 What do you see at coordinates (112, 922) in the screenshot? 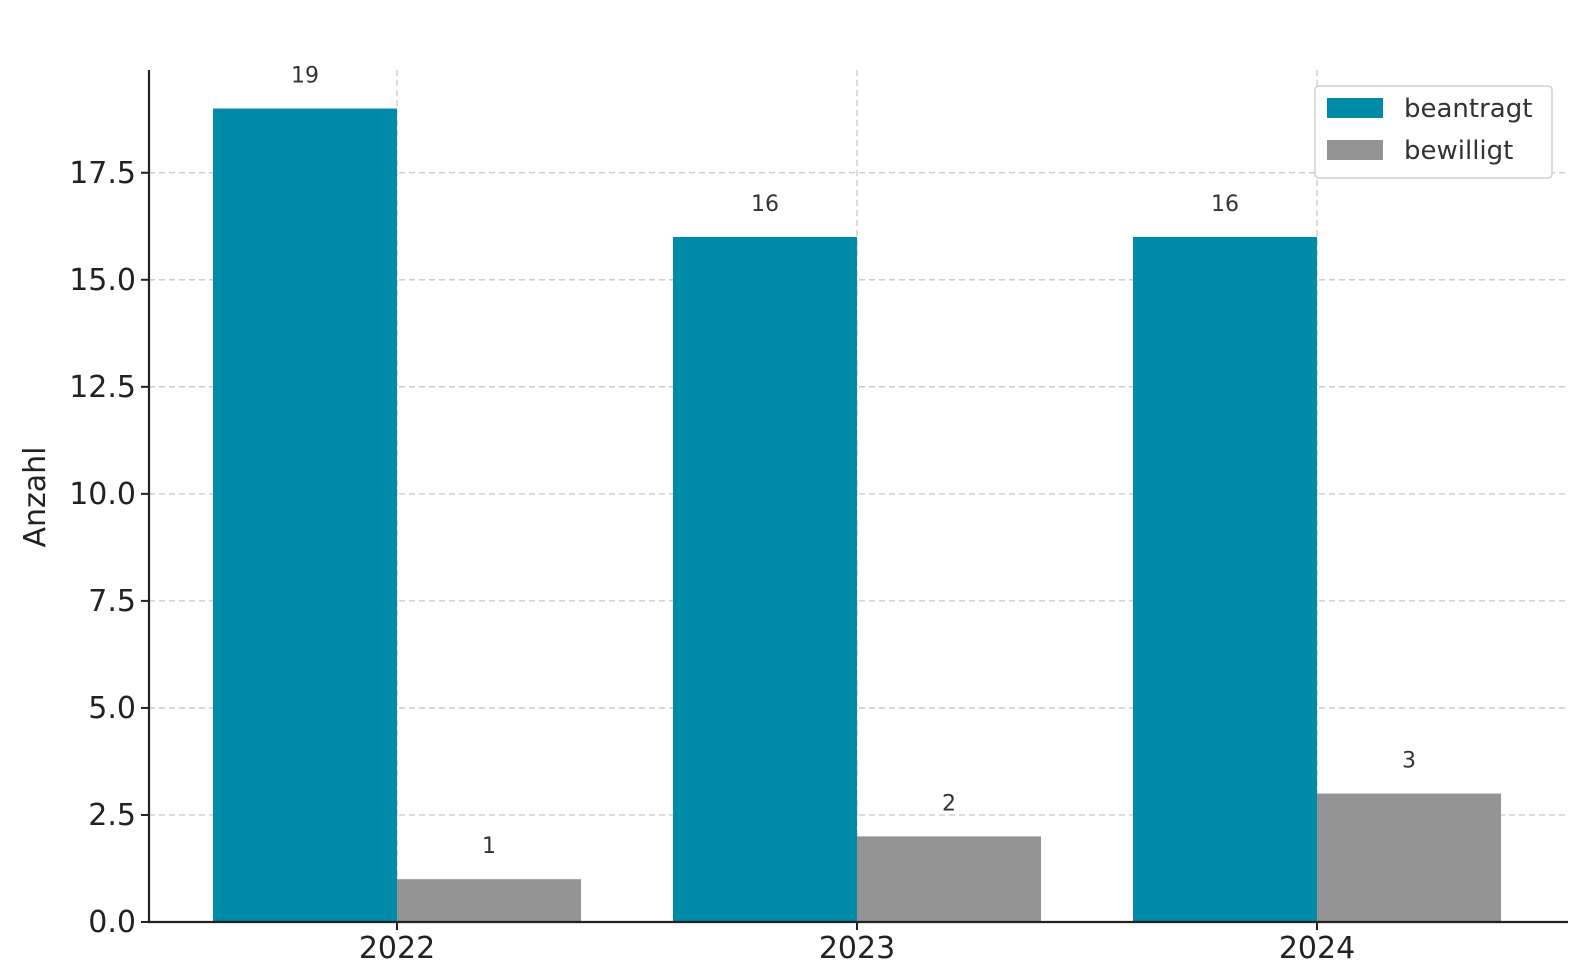
I see `y-tick-label: 0.0` at bounding box center [112, 922].